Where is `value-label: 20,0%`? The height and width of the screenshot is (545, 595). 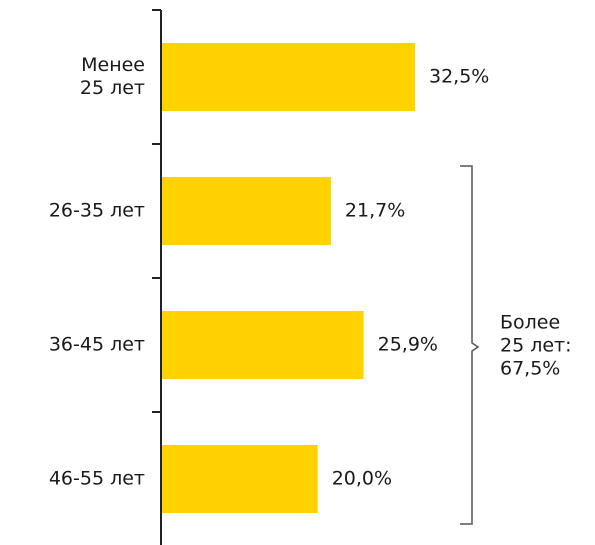 value-label: 20,0% is located at coordinates (362, 478).